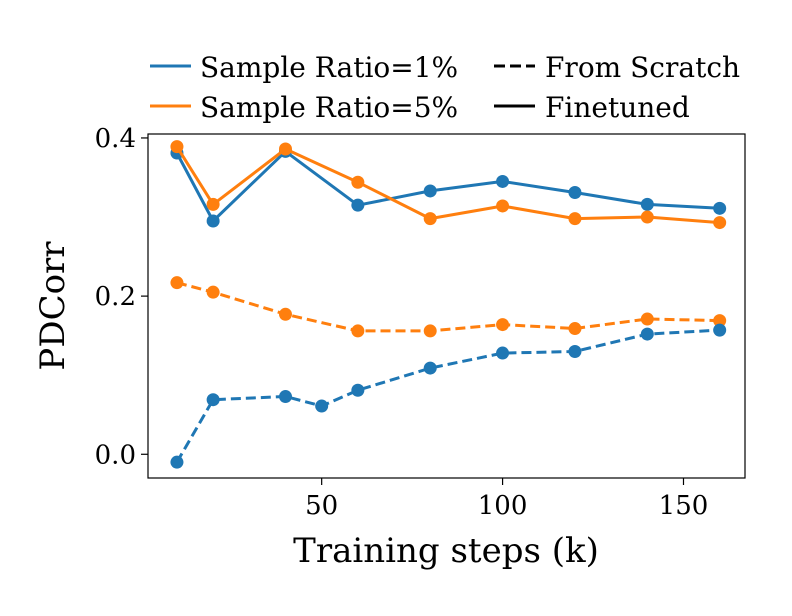  What do you see at coordinates (115, 297) in the screenshot?
I see `y-tick-label: 0.2` at bounding box center [115, 297].